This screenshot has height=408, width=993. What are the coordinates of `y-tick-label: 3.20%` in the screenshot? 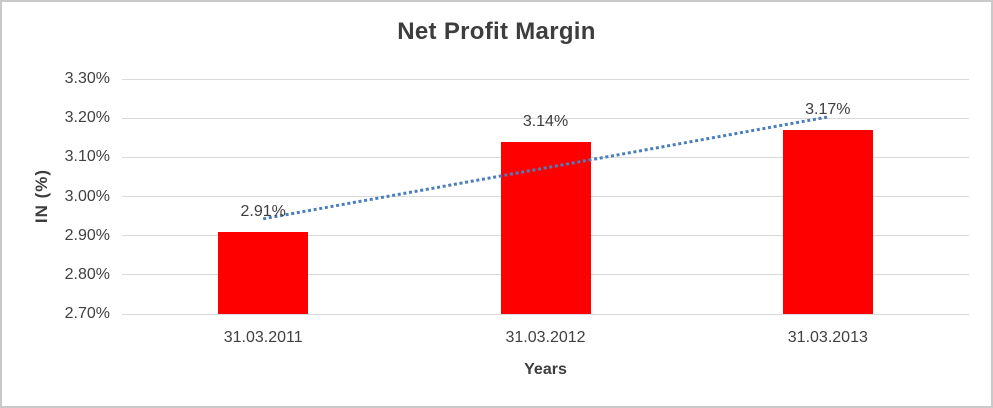 It's located at (87, 118).